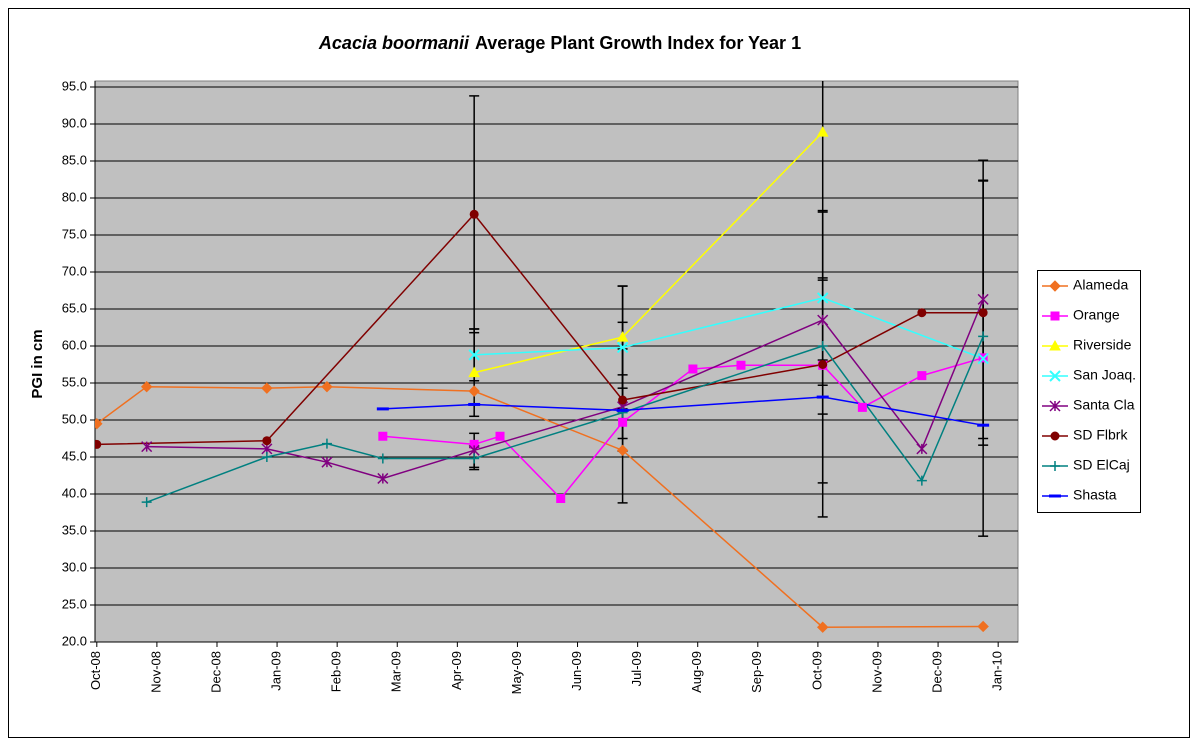 The width and height of the screenshot is (1199, 746). Describe the element at coordinates (74, 640) in the screenshot. I see `y-tick-label: 20.0` at that location.